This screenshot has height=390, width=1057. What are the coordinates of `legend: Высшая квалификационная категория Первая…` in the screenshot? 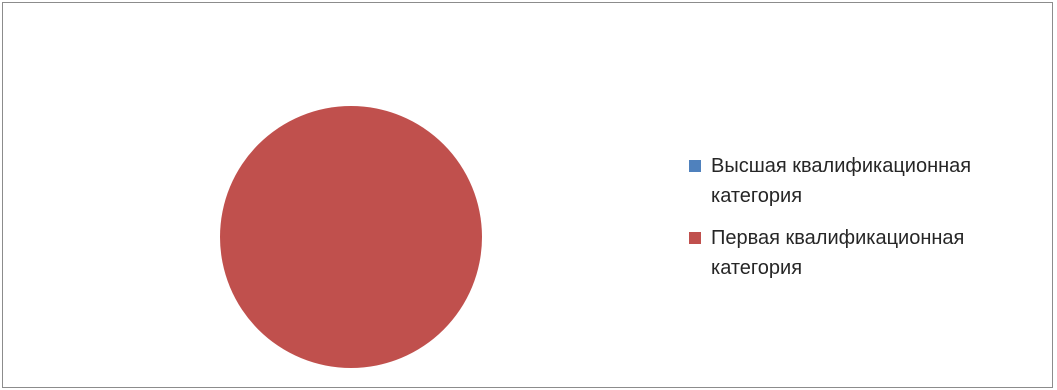 It's located at (869, 223).